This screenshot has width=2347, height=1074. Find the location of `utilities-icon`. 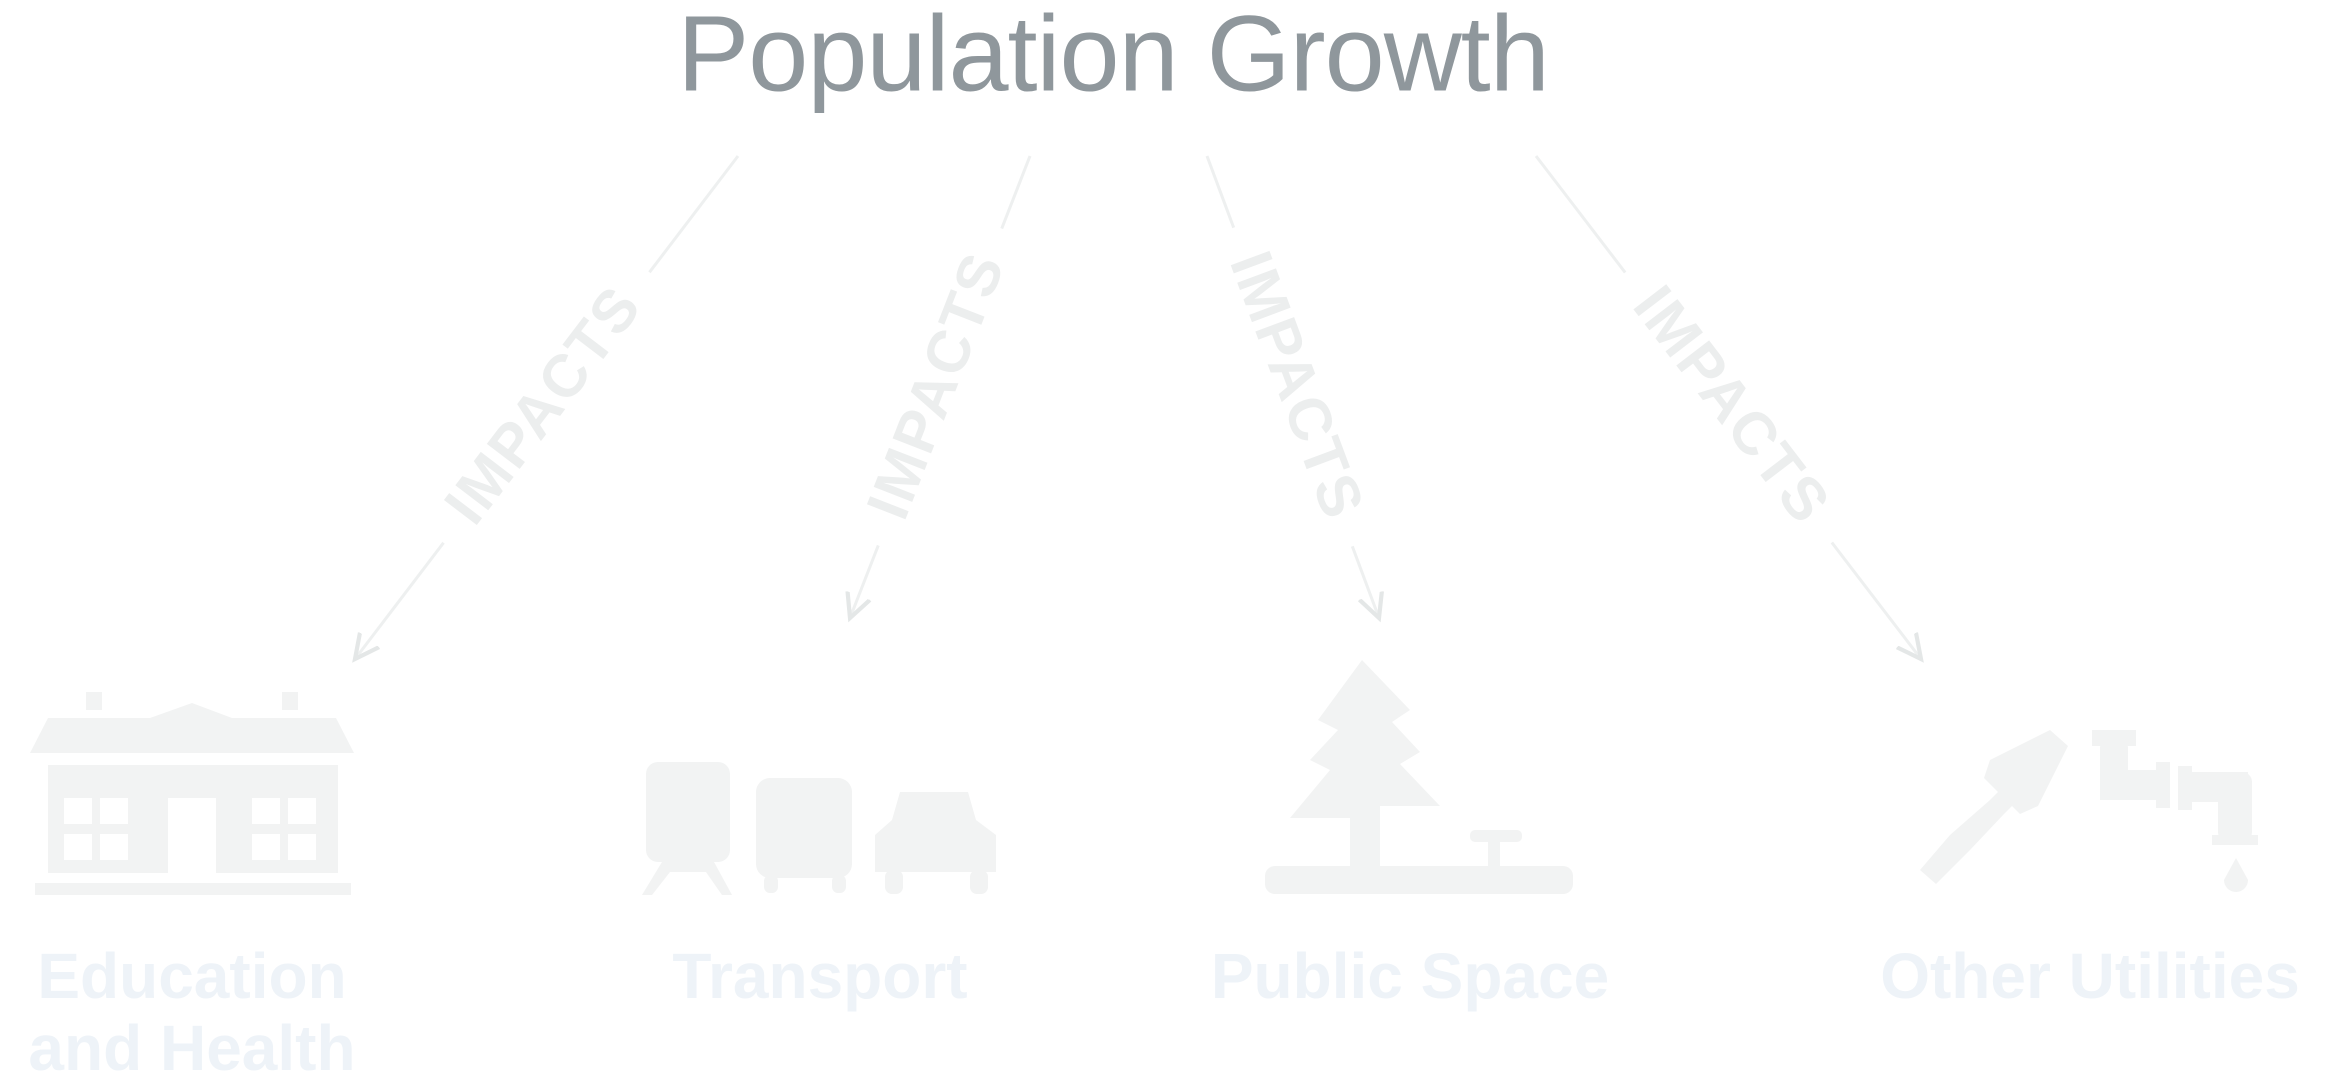

utilities-icon is located at coordinates (2089, 811).